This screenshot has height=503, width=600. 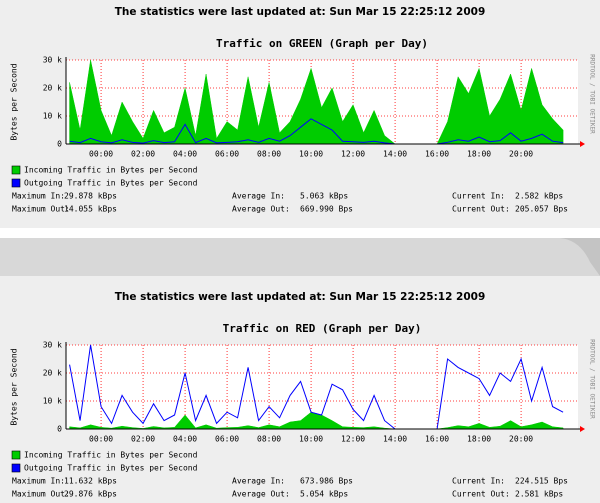 What do you see at coordinates (90, 196) in the screenshot?
I see `stat-value: 29.878 kBps` at bounding box center [90, 196].